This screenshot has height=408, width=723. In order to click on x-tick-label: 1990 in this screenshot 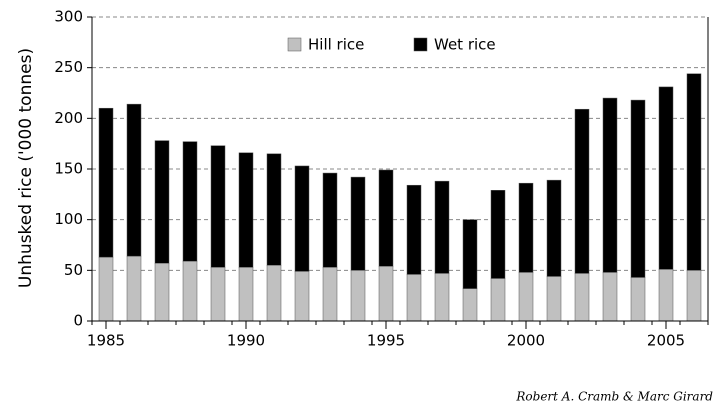, I will do `click(246, 341)`.